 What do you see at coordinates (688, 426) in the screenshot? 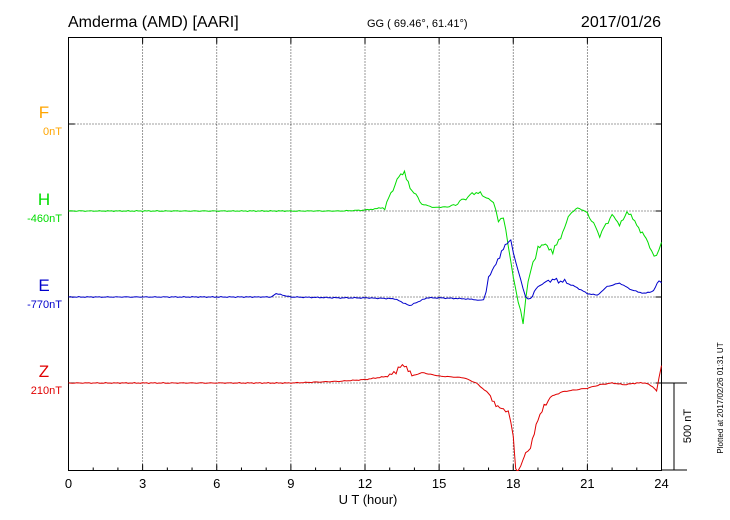
I see `scale-bar-label: 500 nT` at bounding box center [688, 426].